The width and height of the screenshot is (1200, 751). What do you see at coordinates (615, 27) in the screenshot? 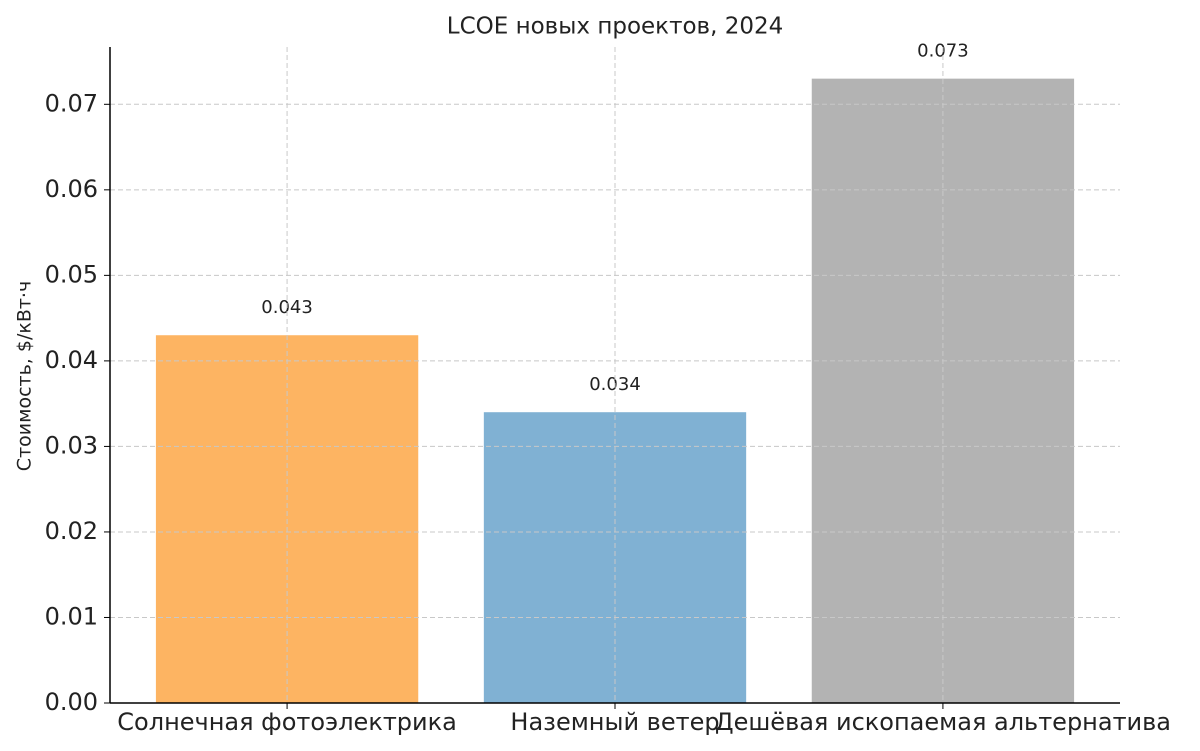
I see `chart-title: LCOE новых проектов, 2024` at bounding box center [615, 27].